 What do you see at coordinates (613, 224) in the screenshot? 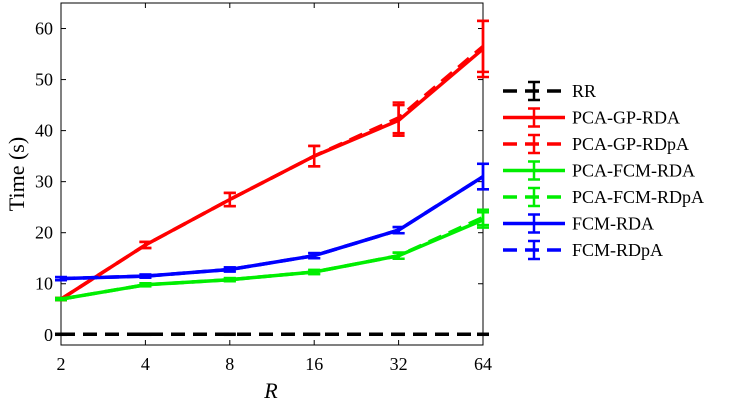
I see `legend-label: FCM-RDA` at bounding box center [613, 224].